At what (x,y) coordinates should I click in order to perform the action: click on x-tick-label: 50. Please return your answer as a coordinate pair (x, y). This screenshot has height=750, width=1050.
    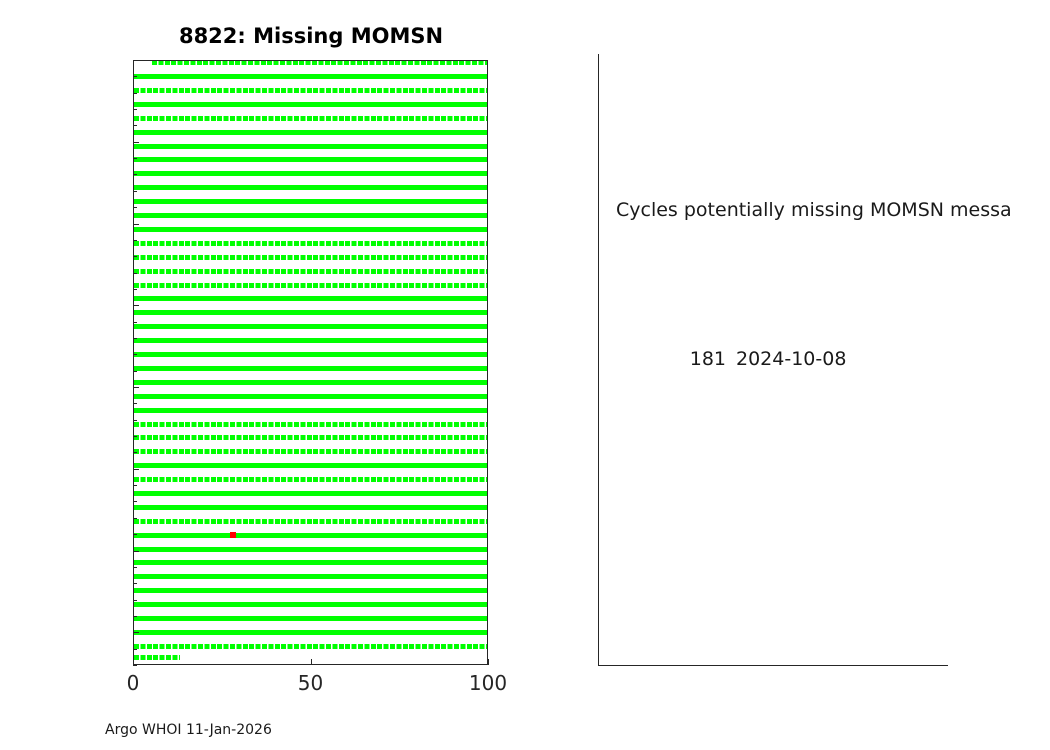
    Looking at the image, I should click on (310, 683).